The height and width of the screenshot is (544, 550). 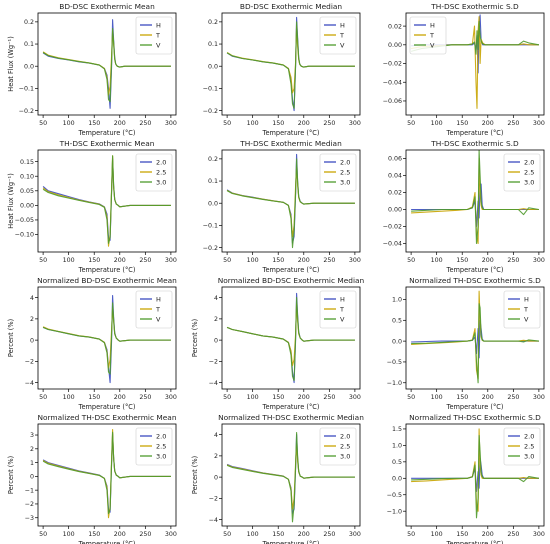 I want to click on y-tick-label: −0.2, so click(x=210, y=111).